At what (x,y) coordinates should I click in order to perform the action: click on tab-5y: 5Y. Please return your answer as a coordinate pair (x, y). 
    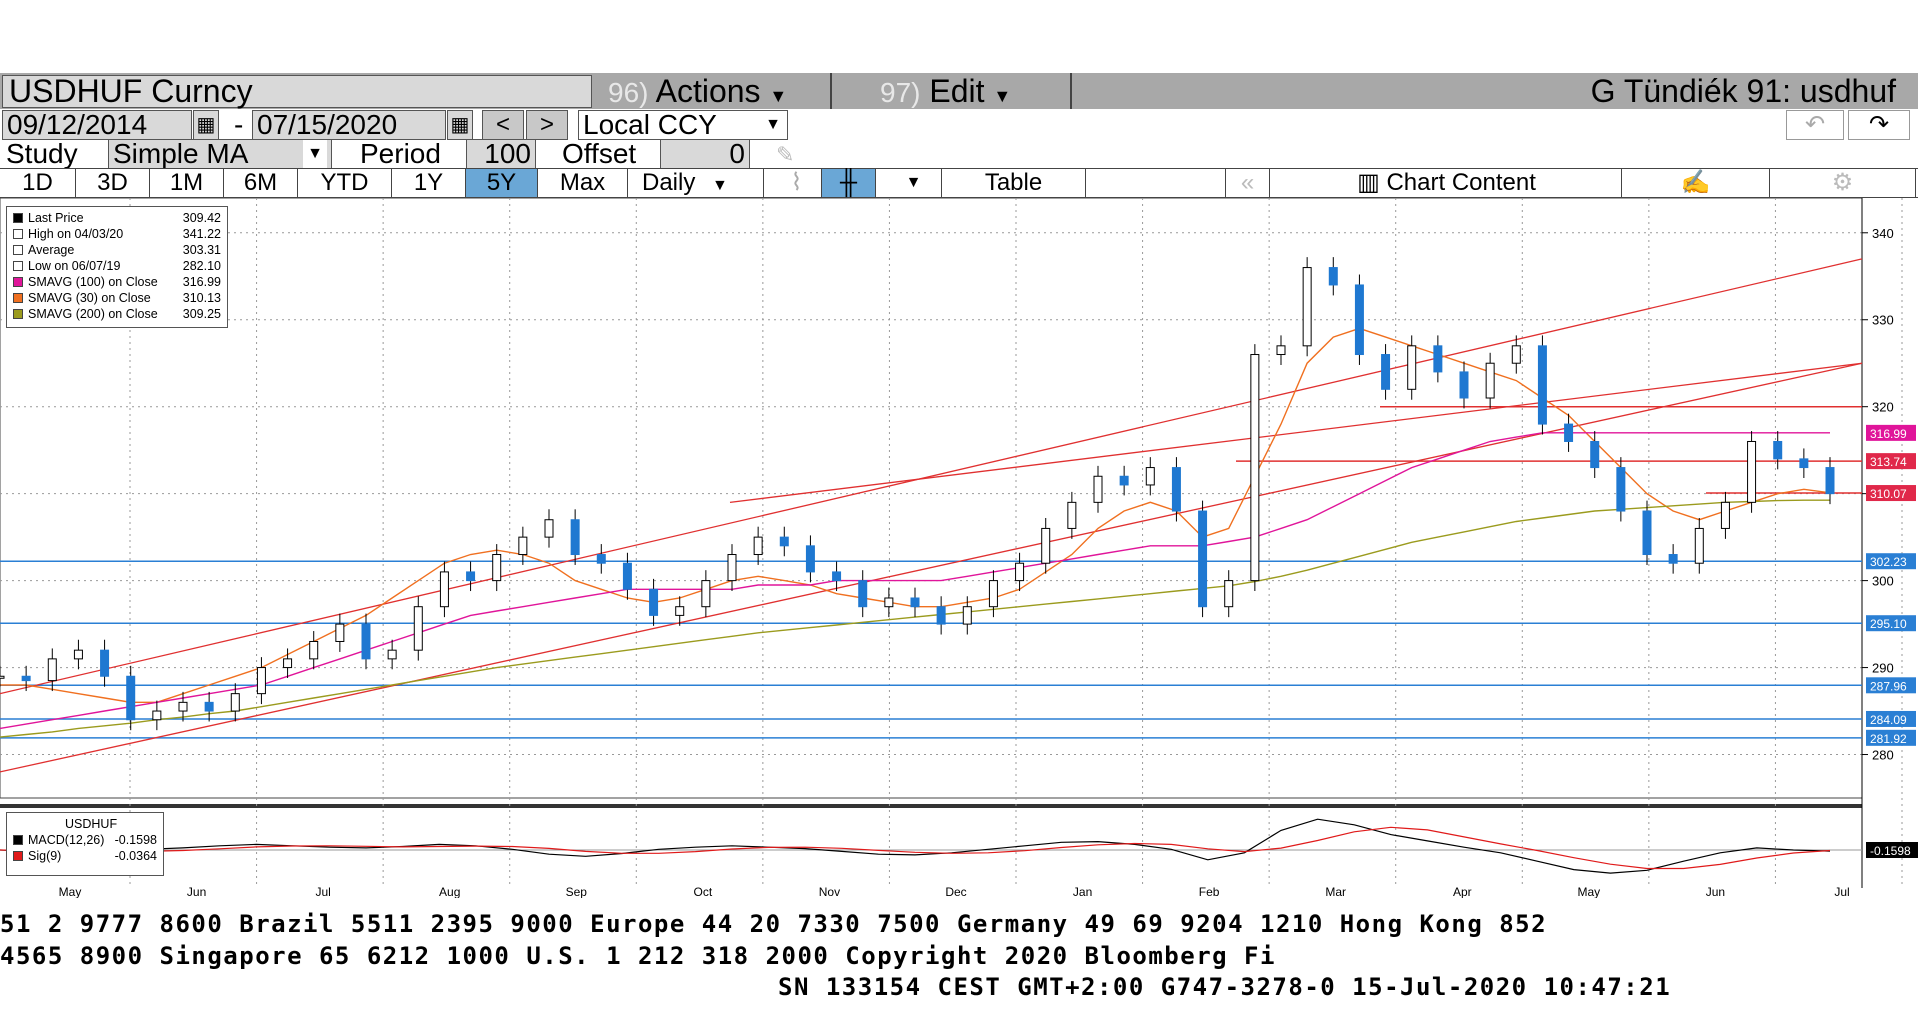
    Looking at the image, I should click on (502, 183).